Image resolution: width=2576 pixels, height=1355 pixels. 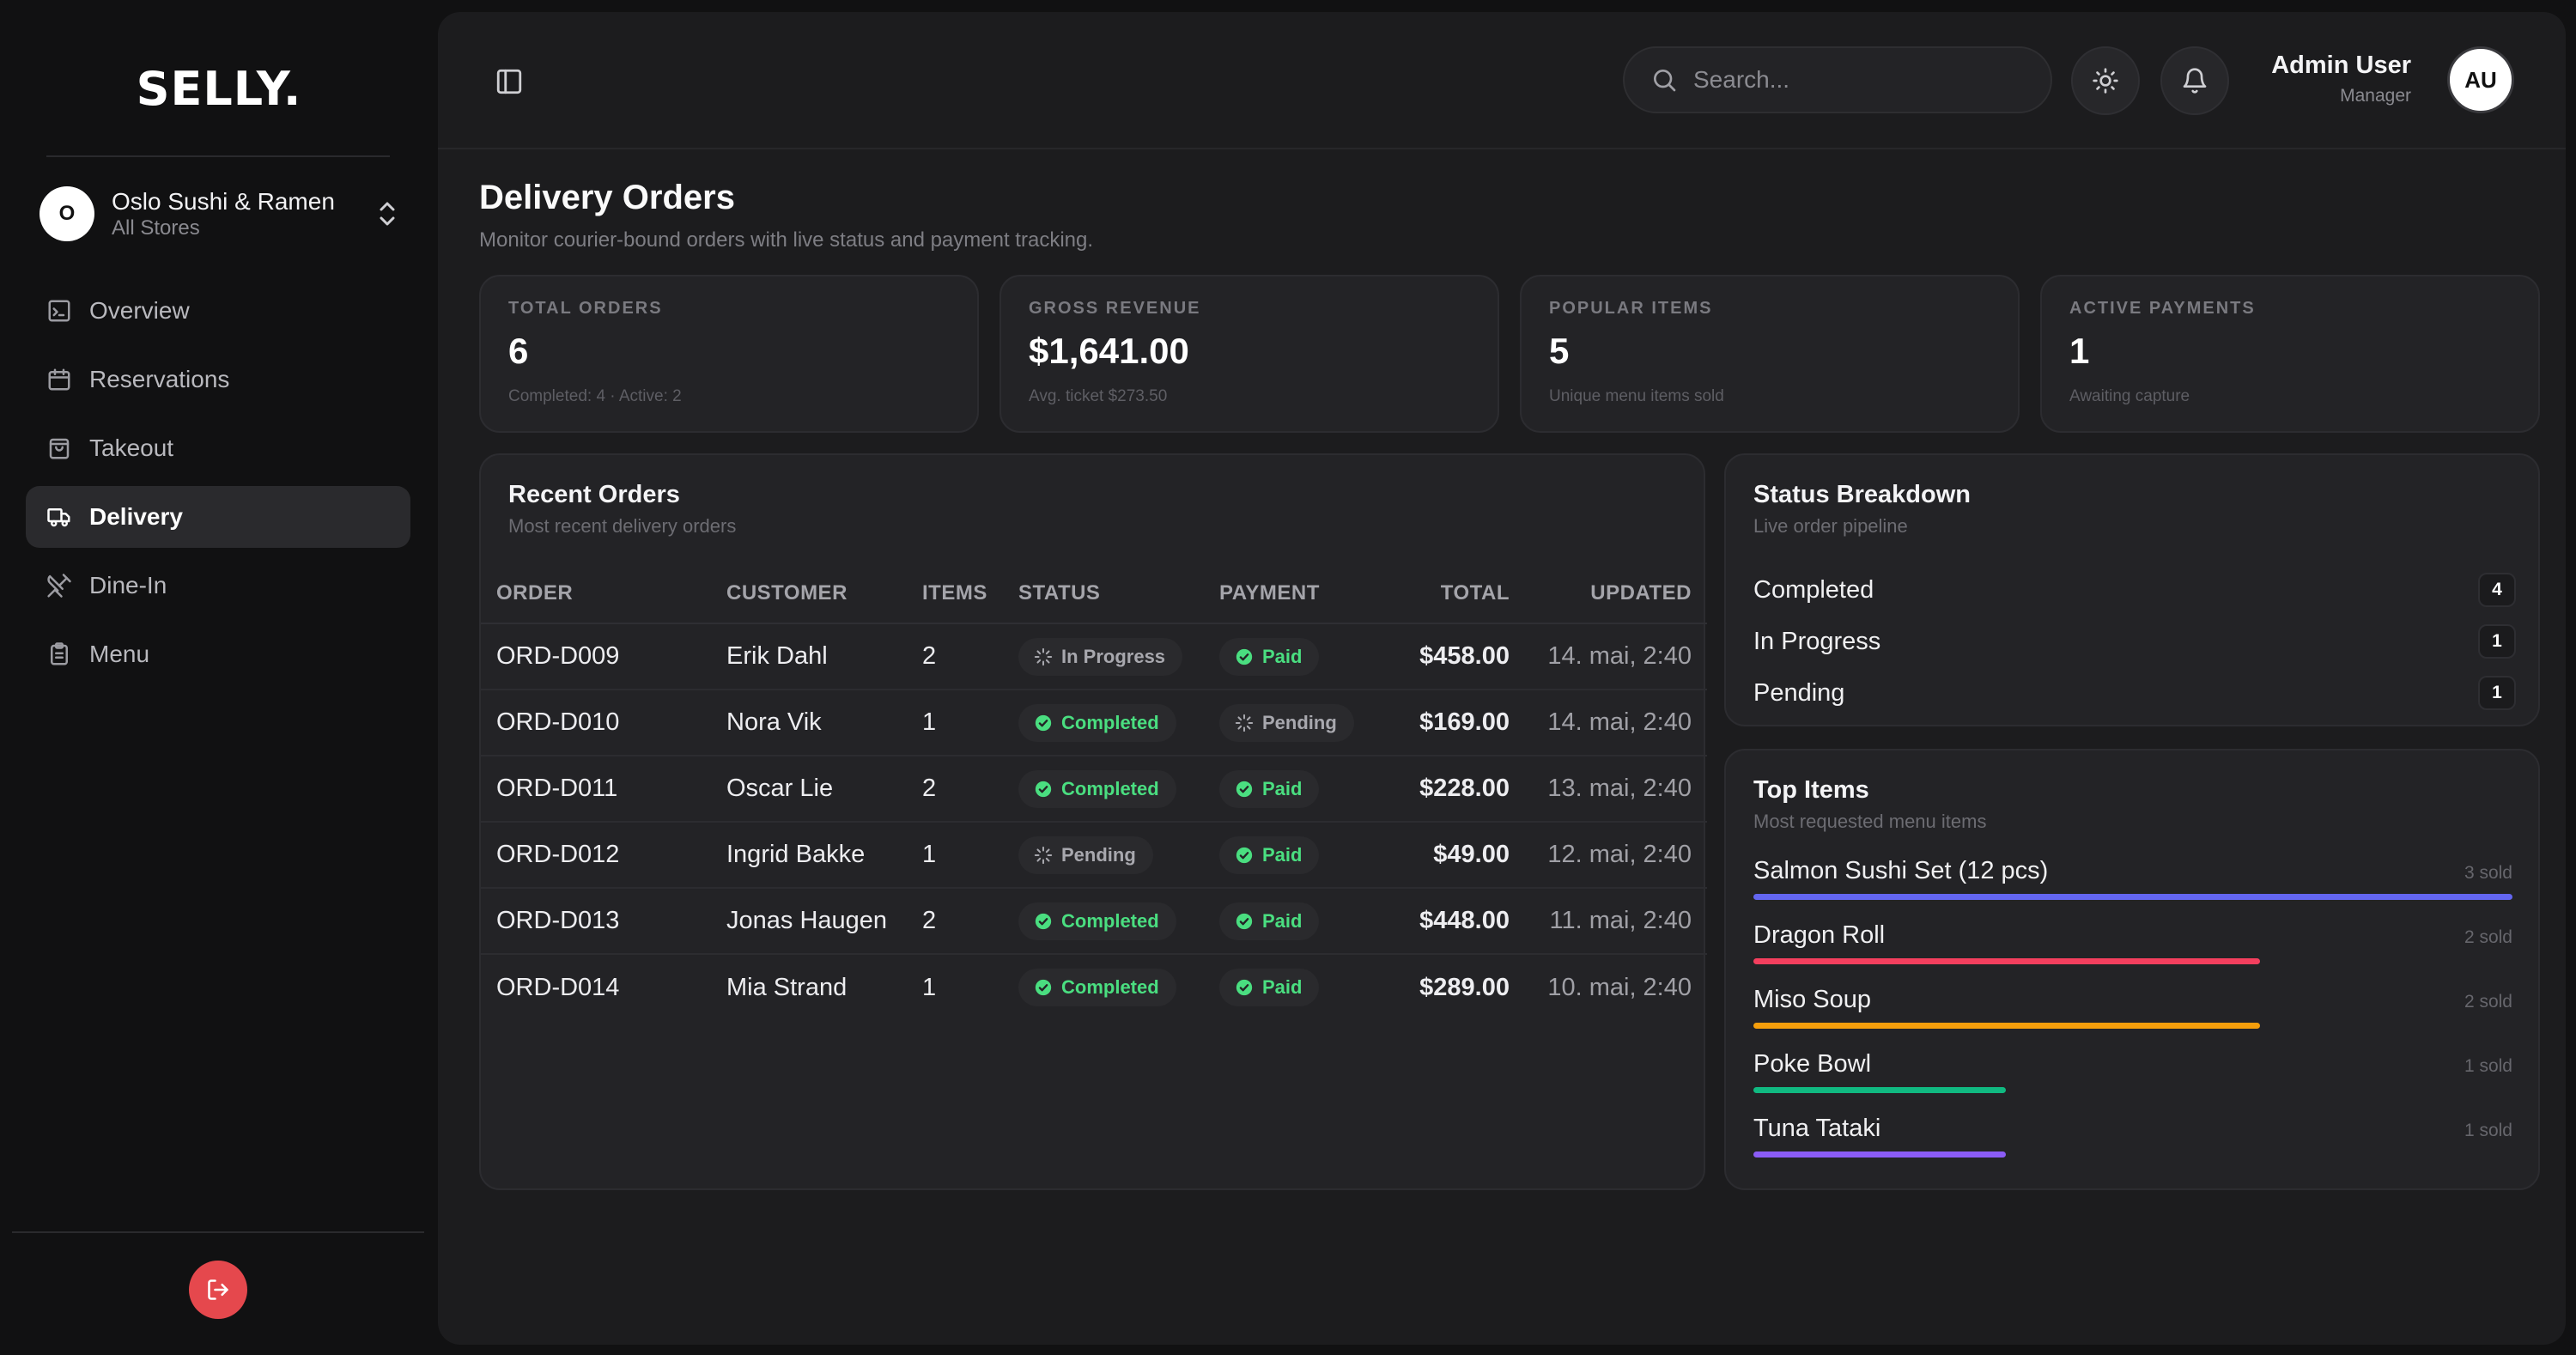 I want to click on customer-name: Oscar Lie, so click(x=824, y=789).